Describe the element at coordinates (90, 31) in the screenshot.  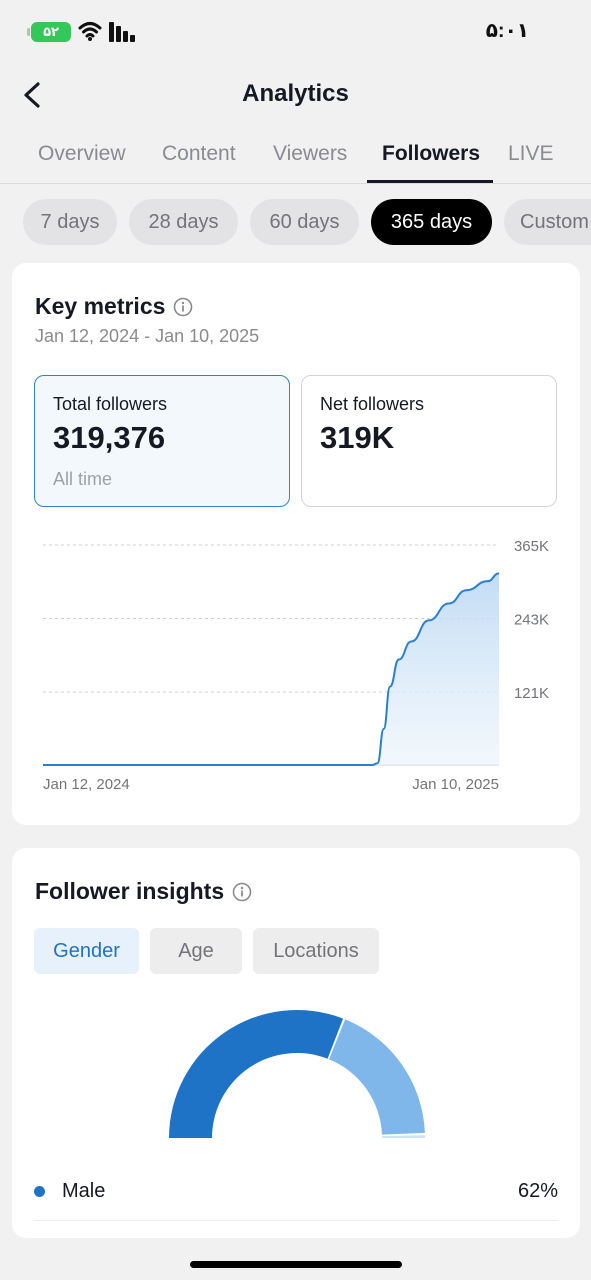
I see `wifi-icon` at that location.